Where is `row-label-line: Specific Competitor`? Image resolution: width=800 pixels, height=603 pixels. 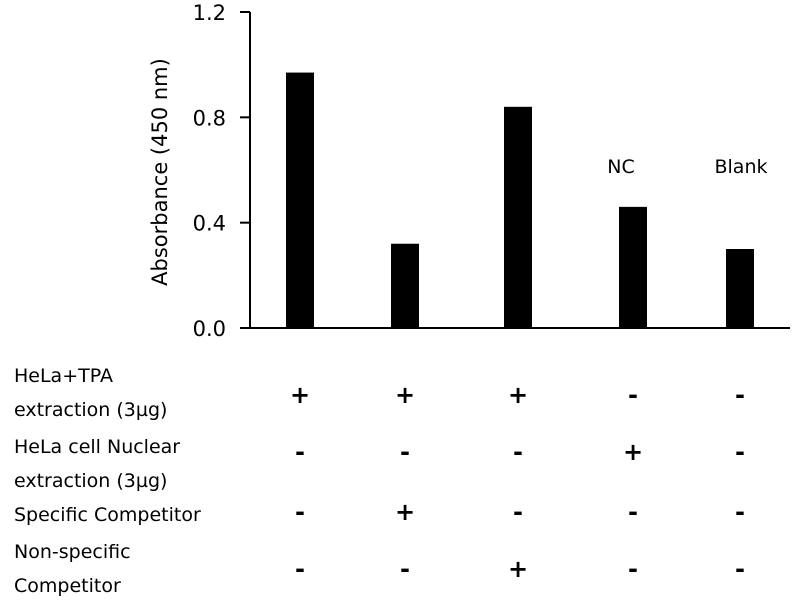
row-label-line: Specific Competitor is located at coordinates (107, 515).